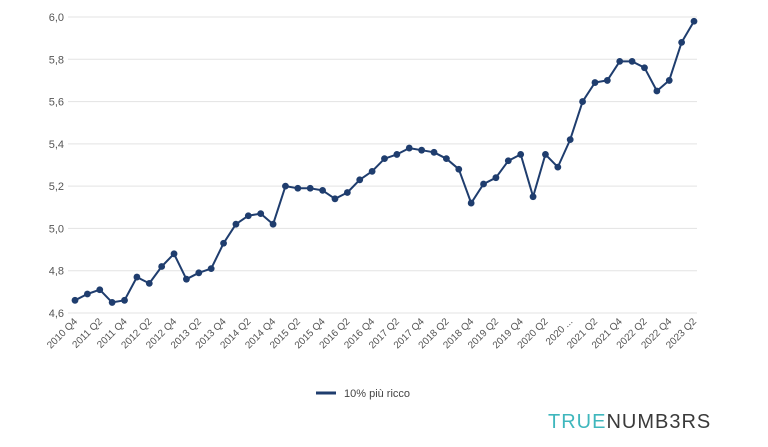  I want to click on brand-logo-part1: TRUE, so click(577, 422).